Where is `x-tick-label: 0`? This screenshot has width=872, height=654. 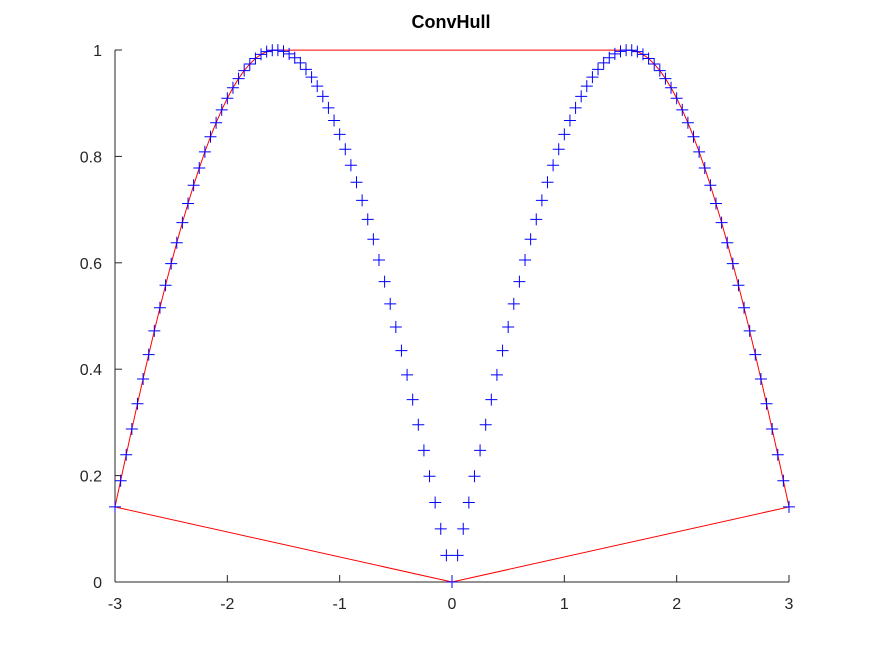
x-tick-label: 0 is located at coordinates (452, 604).